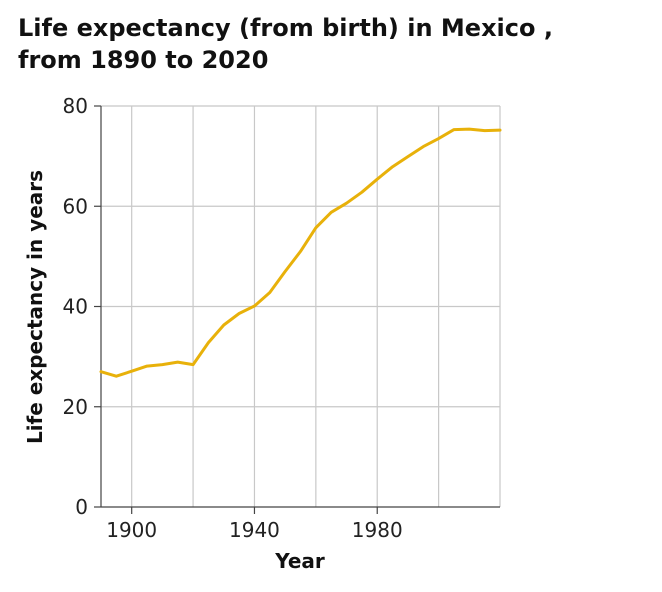  What do you see at coordinates (299, 561) in the screenshot?
I see `x-axis-label: Year` at bounding box center [299, 561].